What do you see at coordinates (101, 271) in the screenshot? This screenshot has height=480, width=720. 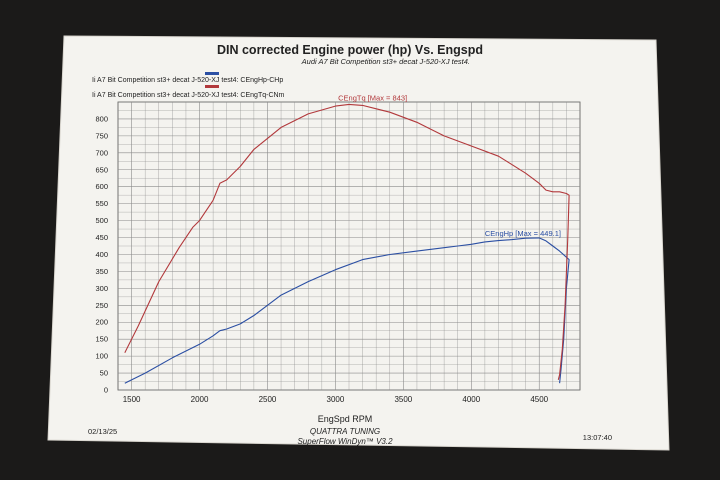 I see `y-tick-label: 350` at bounding box center [101, 271].